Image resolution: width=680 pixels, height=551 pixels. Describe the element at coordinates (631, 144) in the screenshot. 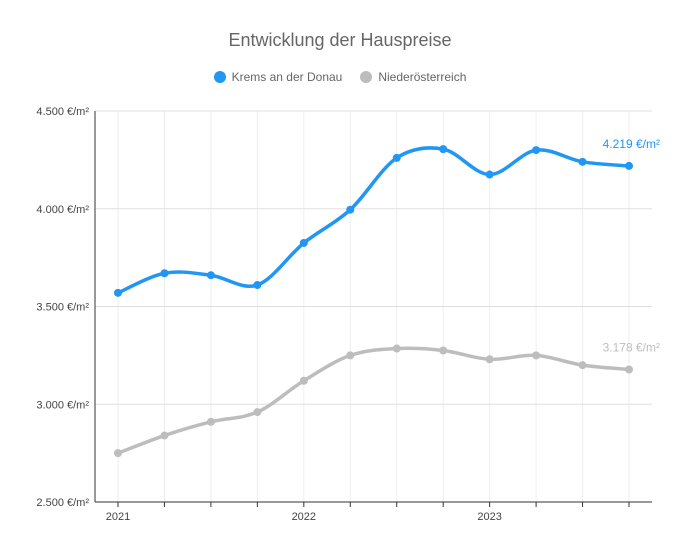

I see `end-value-label-krems: 4.219 €/m²` at that location.